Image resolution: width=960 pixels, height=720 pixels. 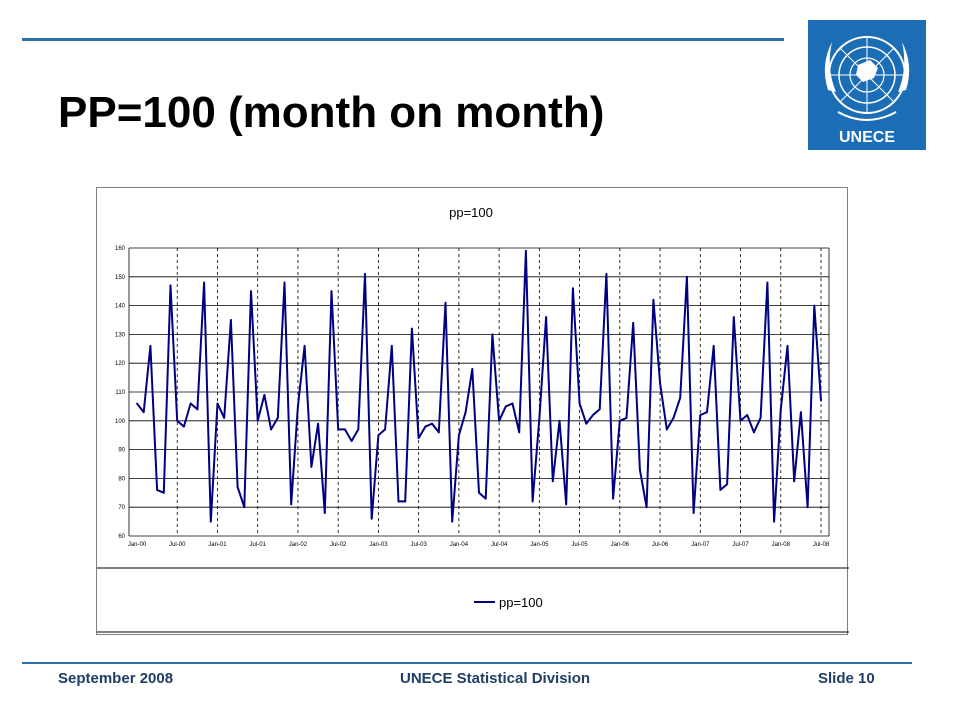 I want to click on logo-text: UNECE, so click(x=867, y=137).